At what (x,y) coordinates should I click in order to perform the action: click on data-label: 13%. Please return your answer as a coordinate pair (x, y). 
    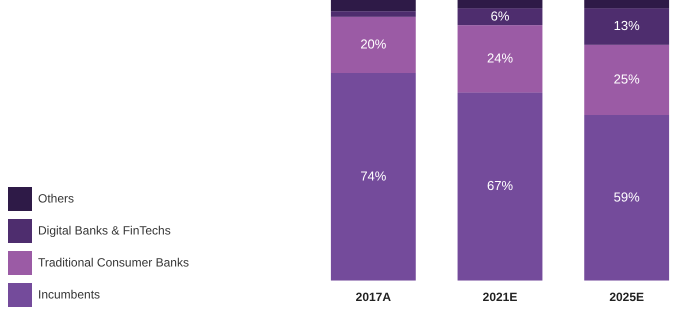
    Looking at the image, I should click on (627, 26).